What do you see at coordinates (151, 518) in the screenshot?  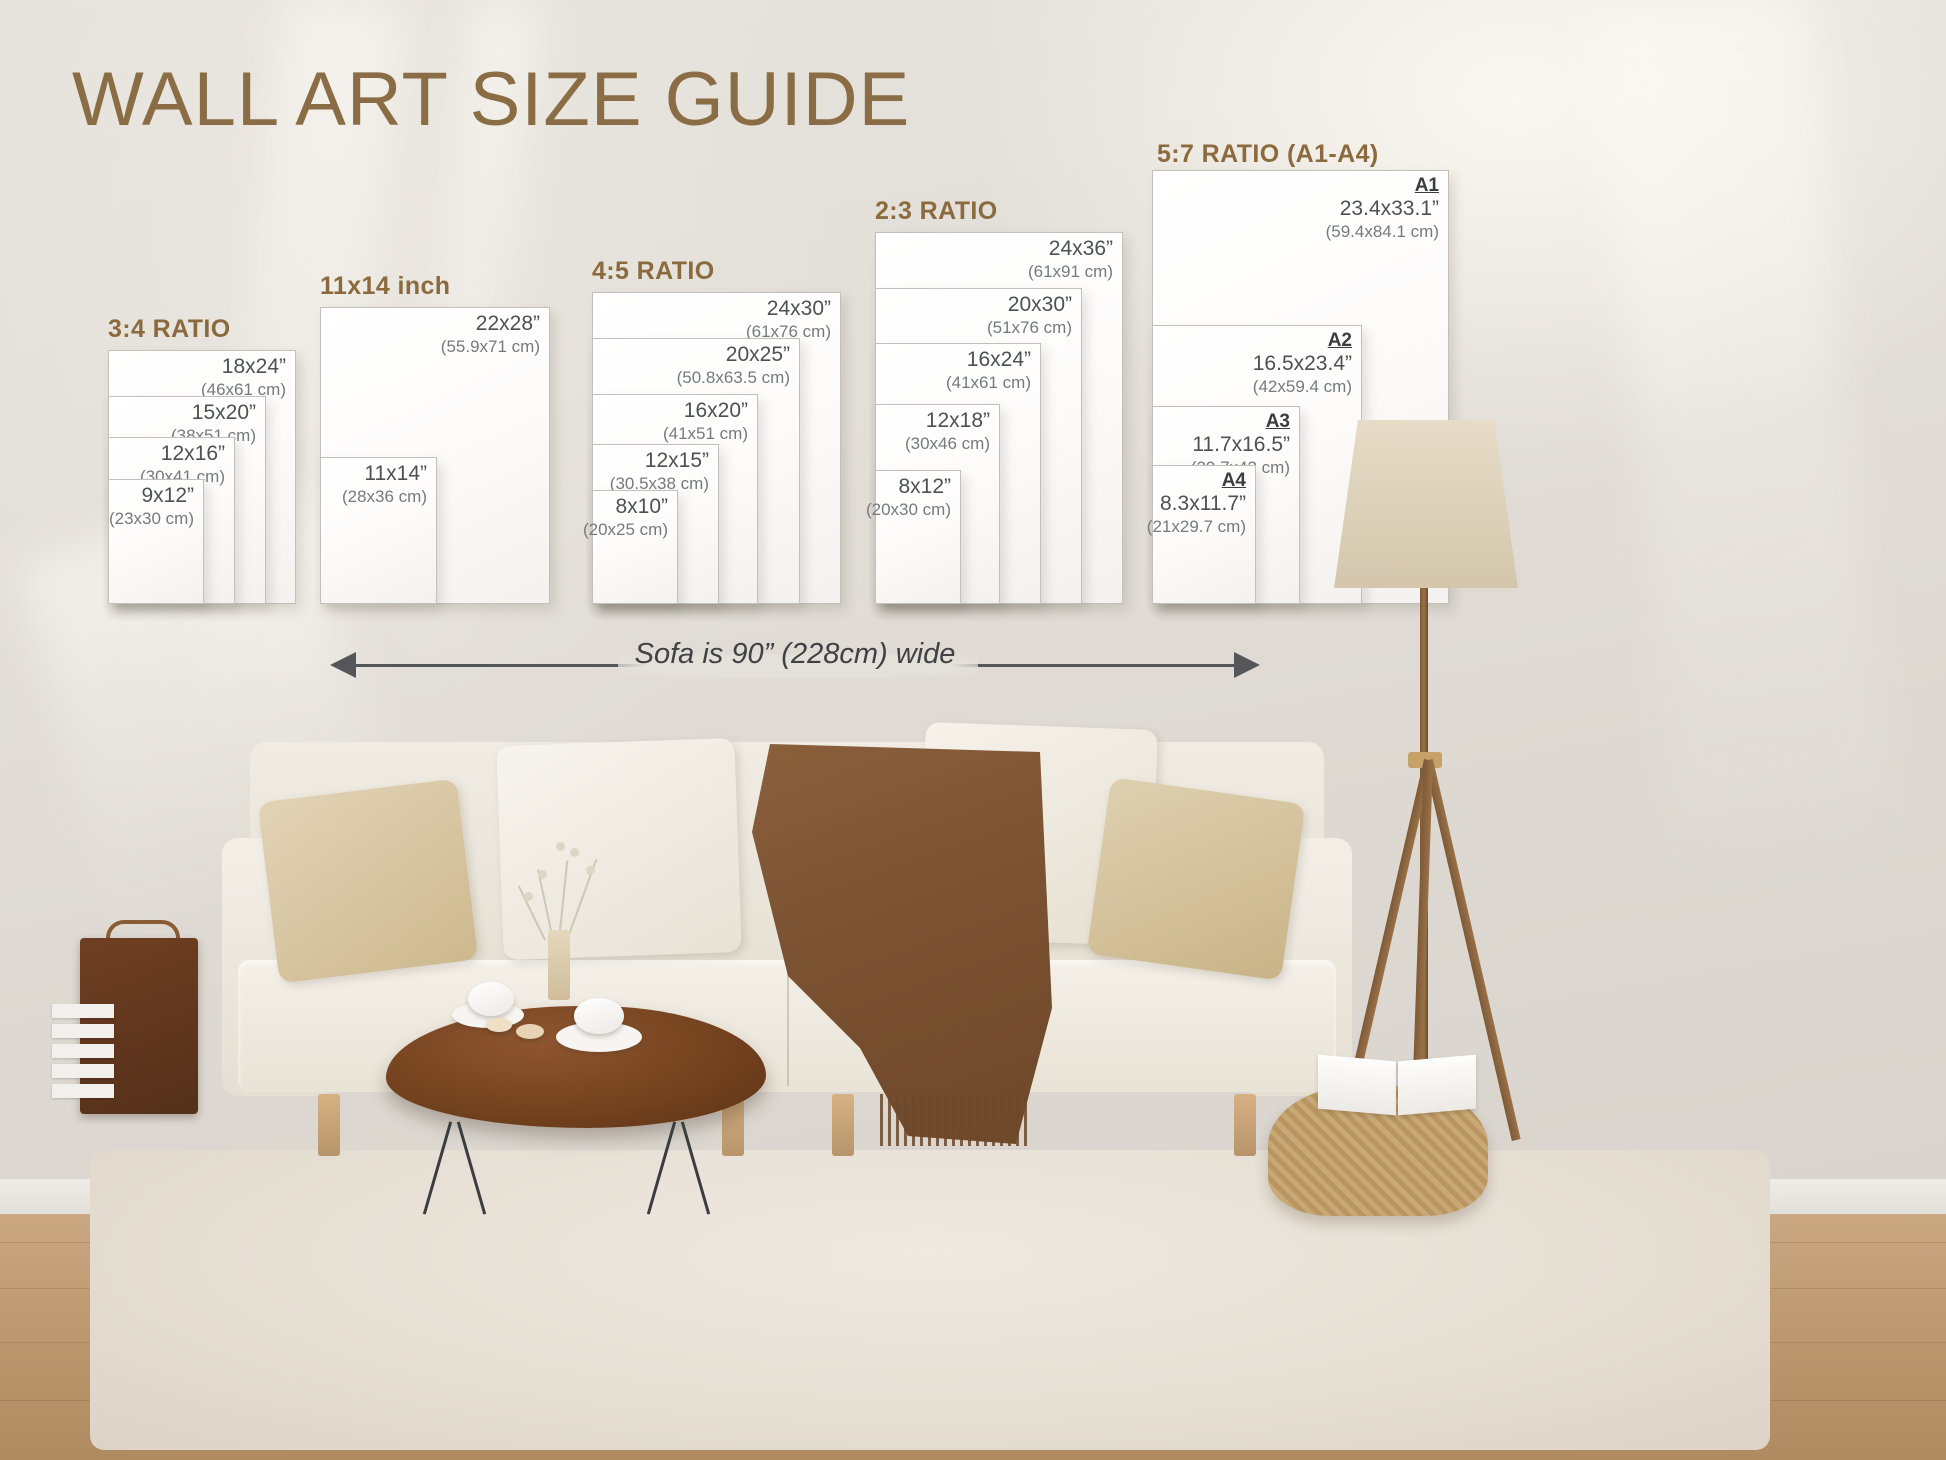 I see `frame-label-cm: (23x30 cm)` at bounding box center [151, 518].